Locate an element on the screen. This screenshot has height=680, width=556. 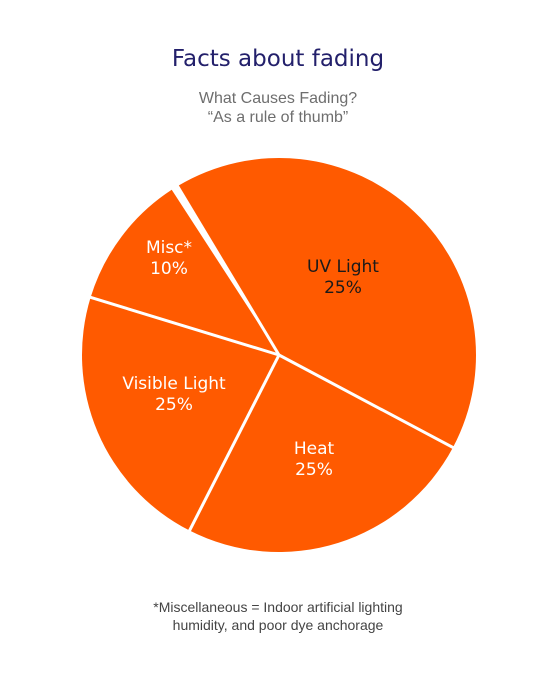
slice-value-text: 10% is located at coordinates (169, 269).